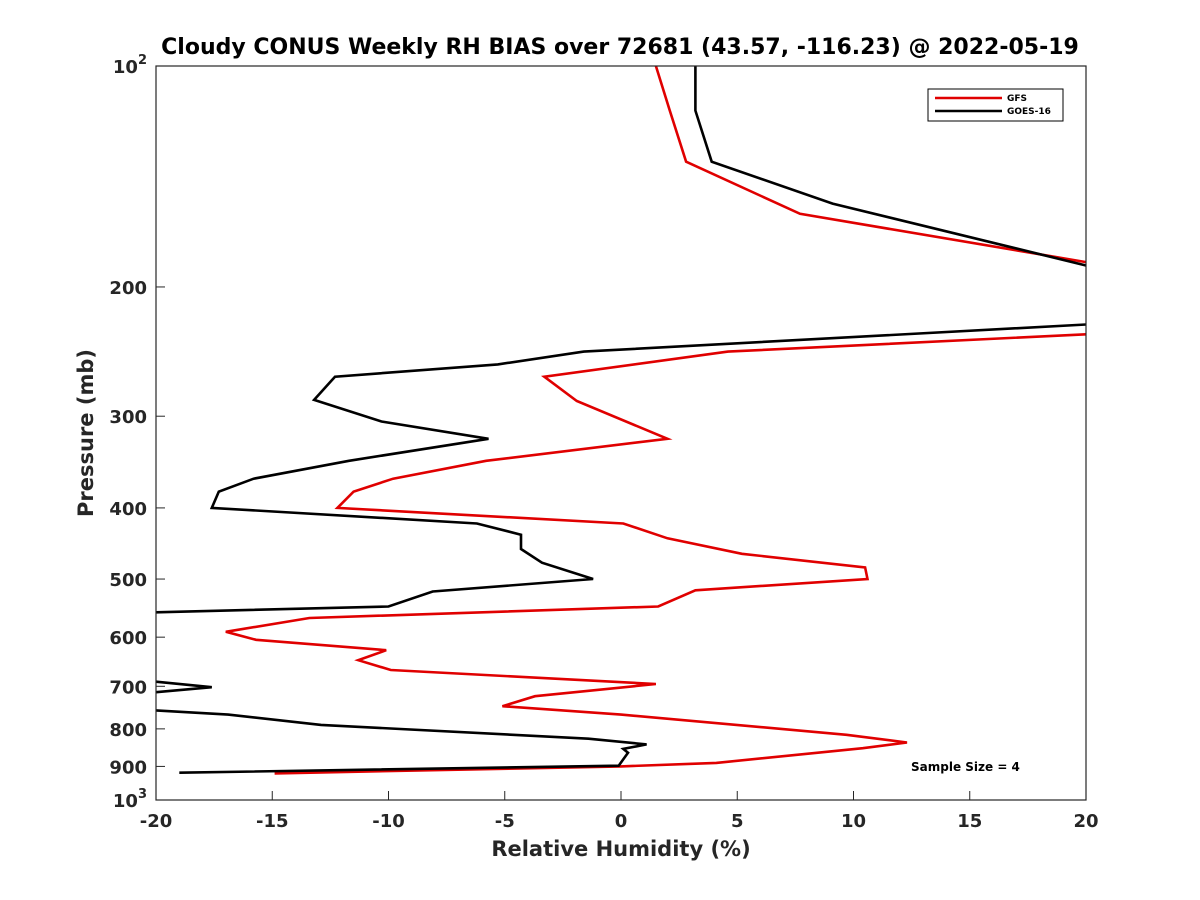 The width and height of the screenshot is (1200, 900). Describe the element at coordinates (156, 821) in the screenshot. I see `x-tick-label: -20` at that location.